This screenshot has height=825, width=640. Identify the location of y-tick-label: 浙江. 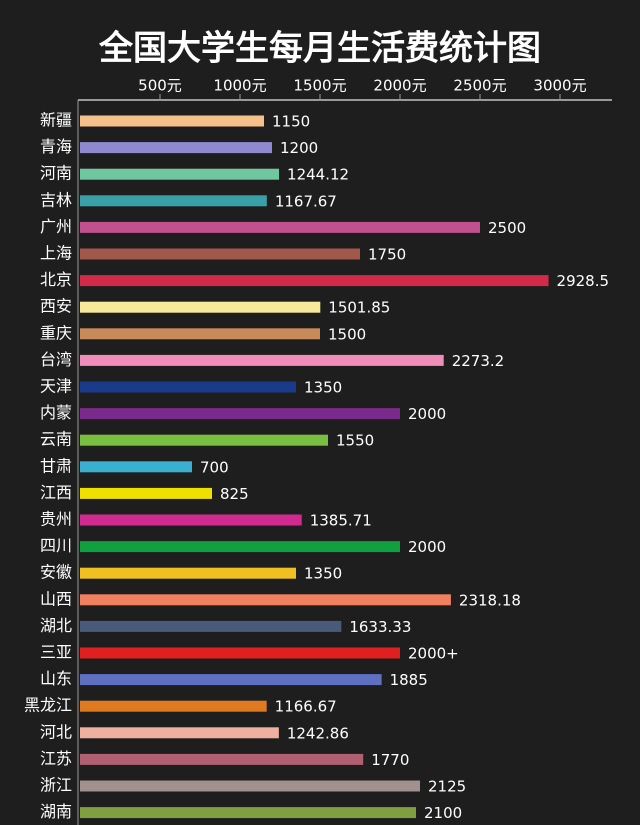
(56, 785).